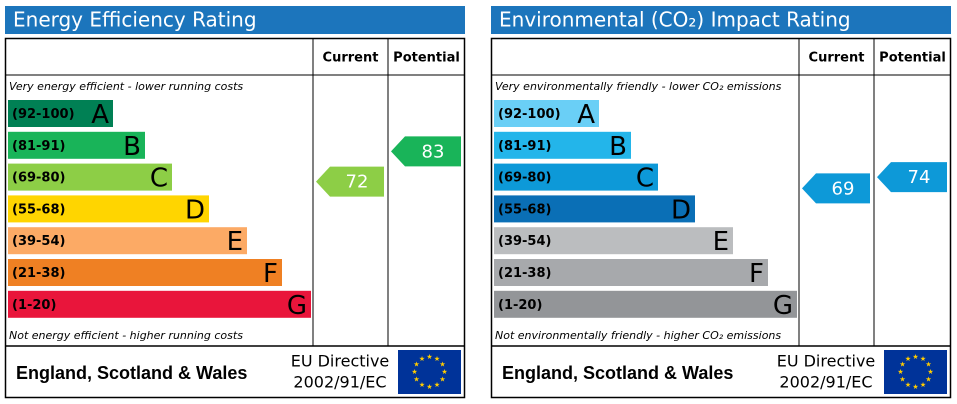  Describe the element at coordinates (433, 151) in the screenshot. I see `rating-value: 83` at that location.